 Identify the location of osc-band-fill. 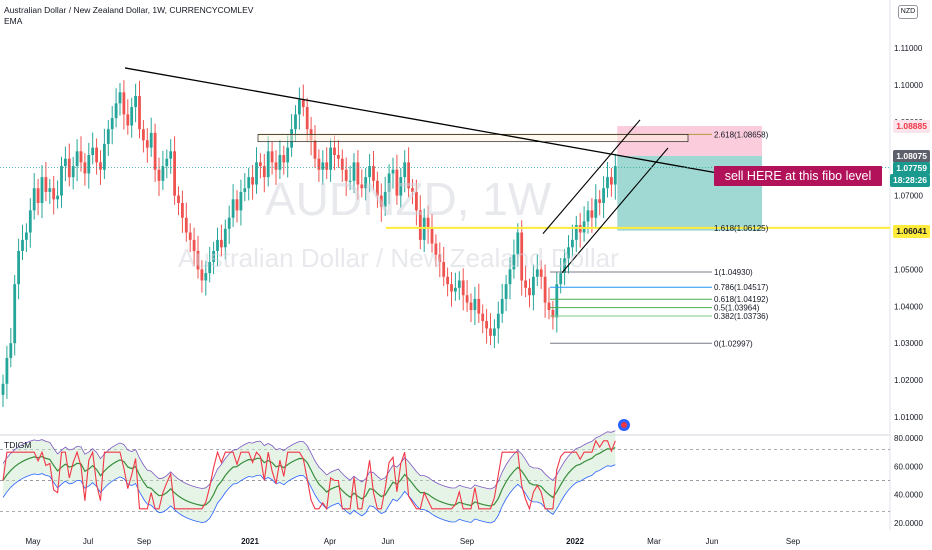
(309, 476).